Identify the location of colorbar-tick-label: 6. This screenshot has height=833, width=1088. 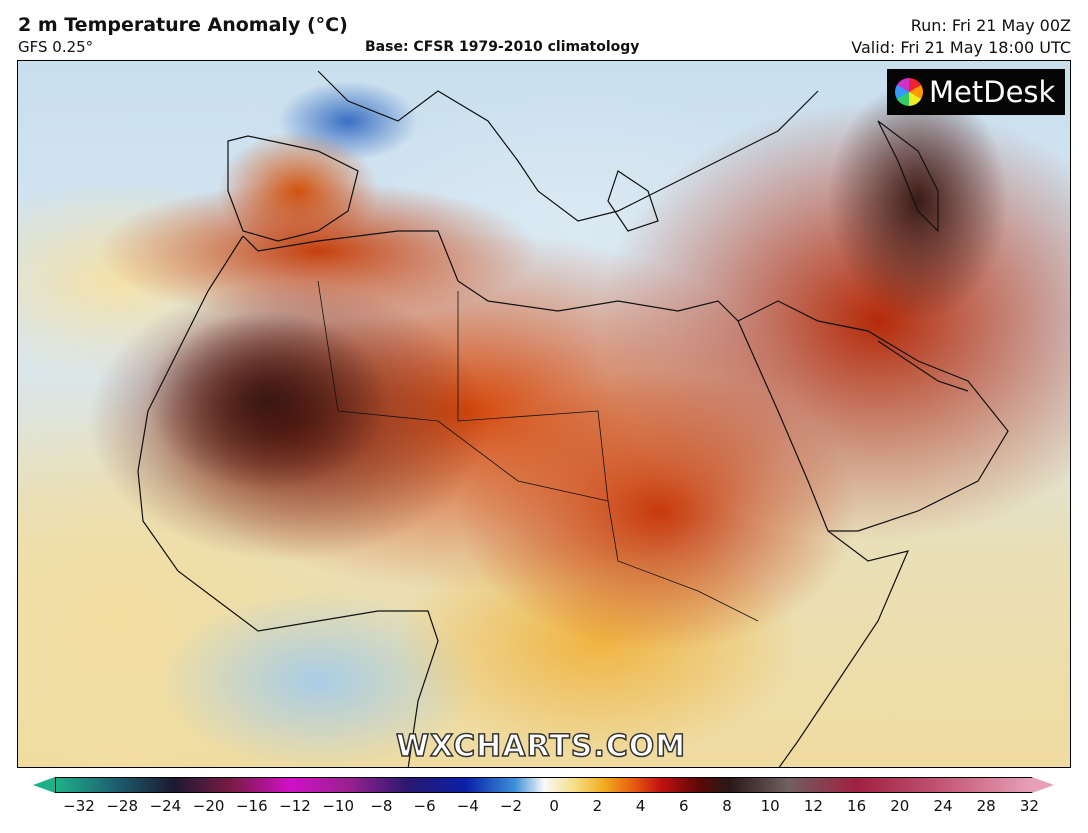
(684, 806).